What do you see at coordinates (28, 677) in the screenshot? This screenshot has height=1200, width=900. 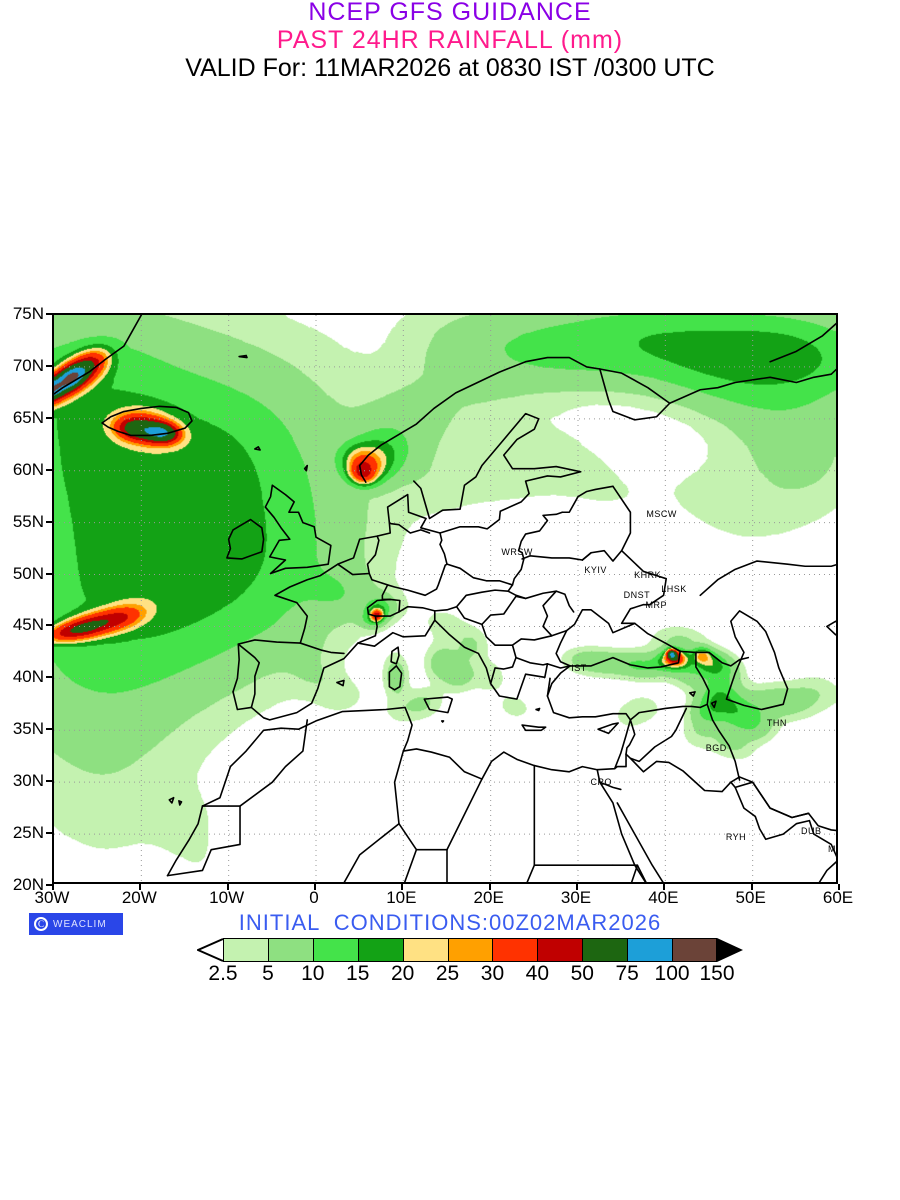 I see `y-axis-label: 40N` at bounding box center [28, 677].